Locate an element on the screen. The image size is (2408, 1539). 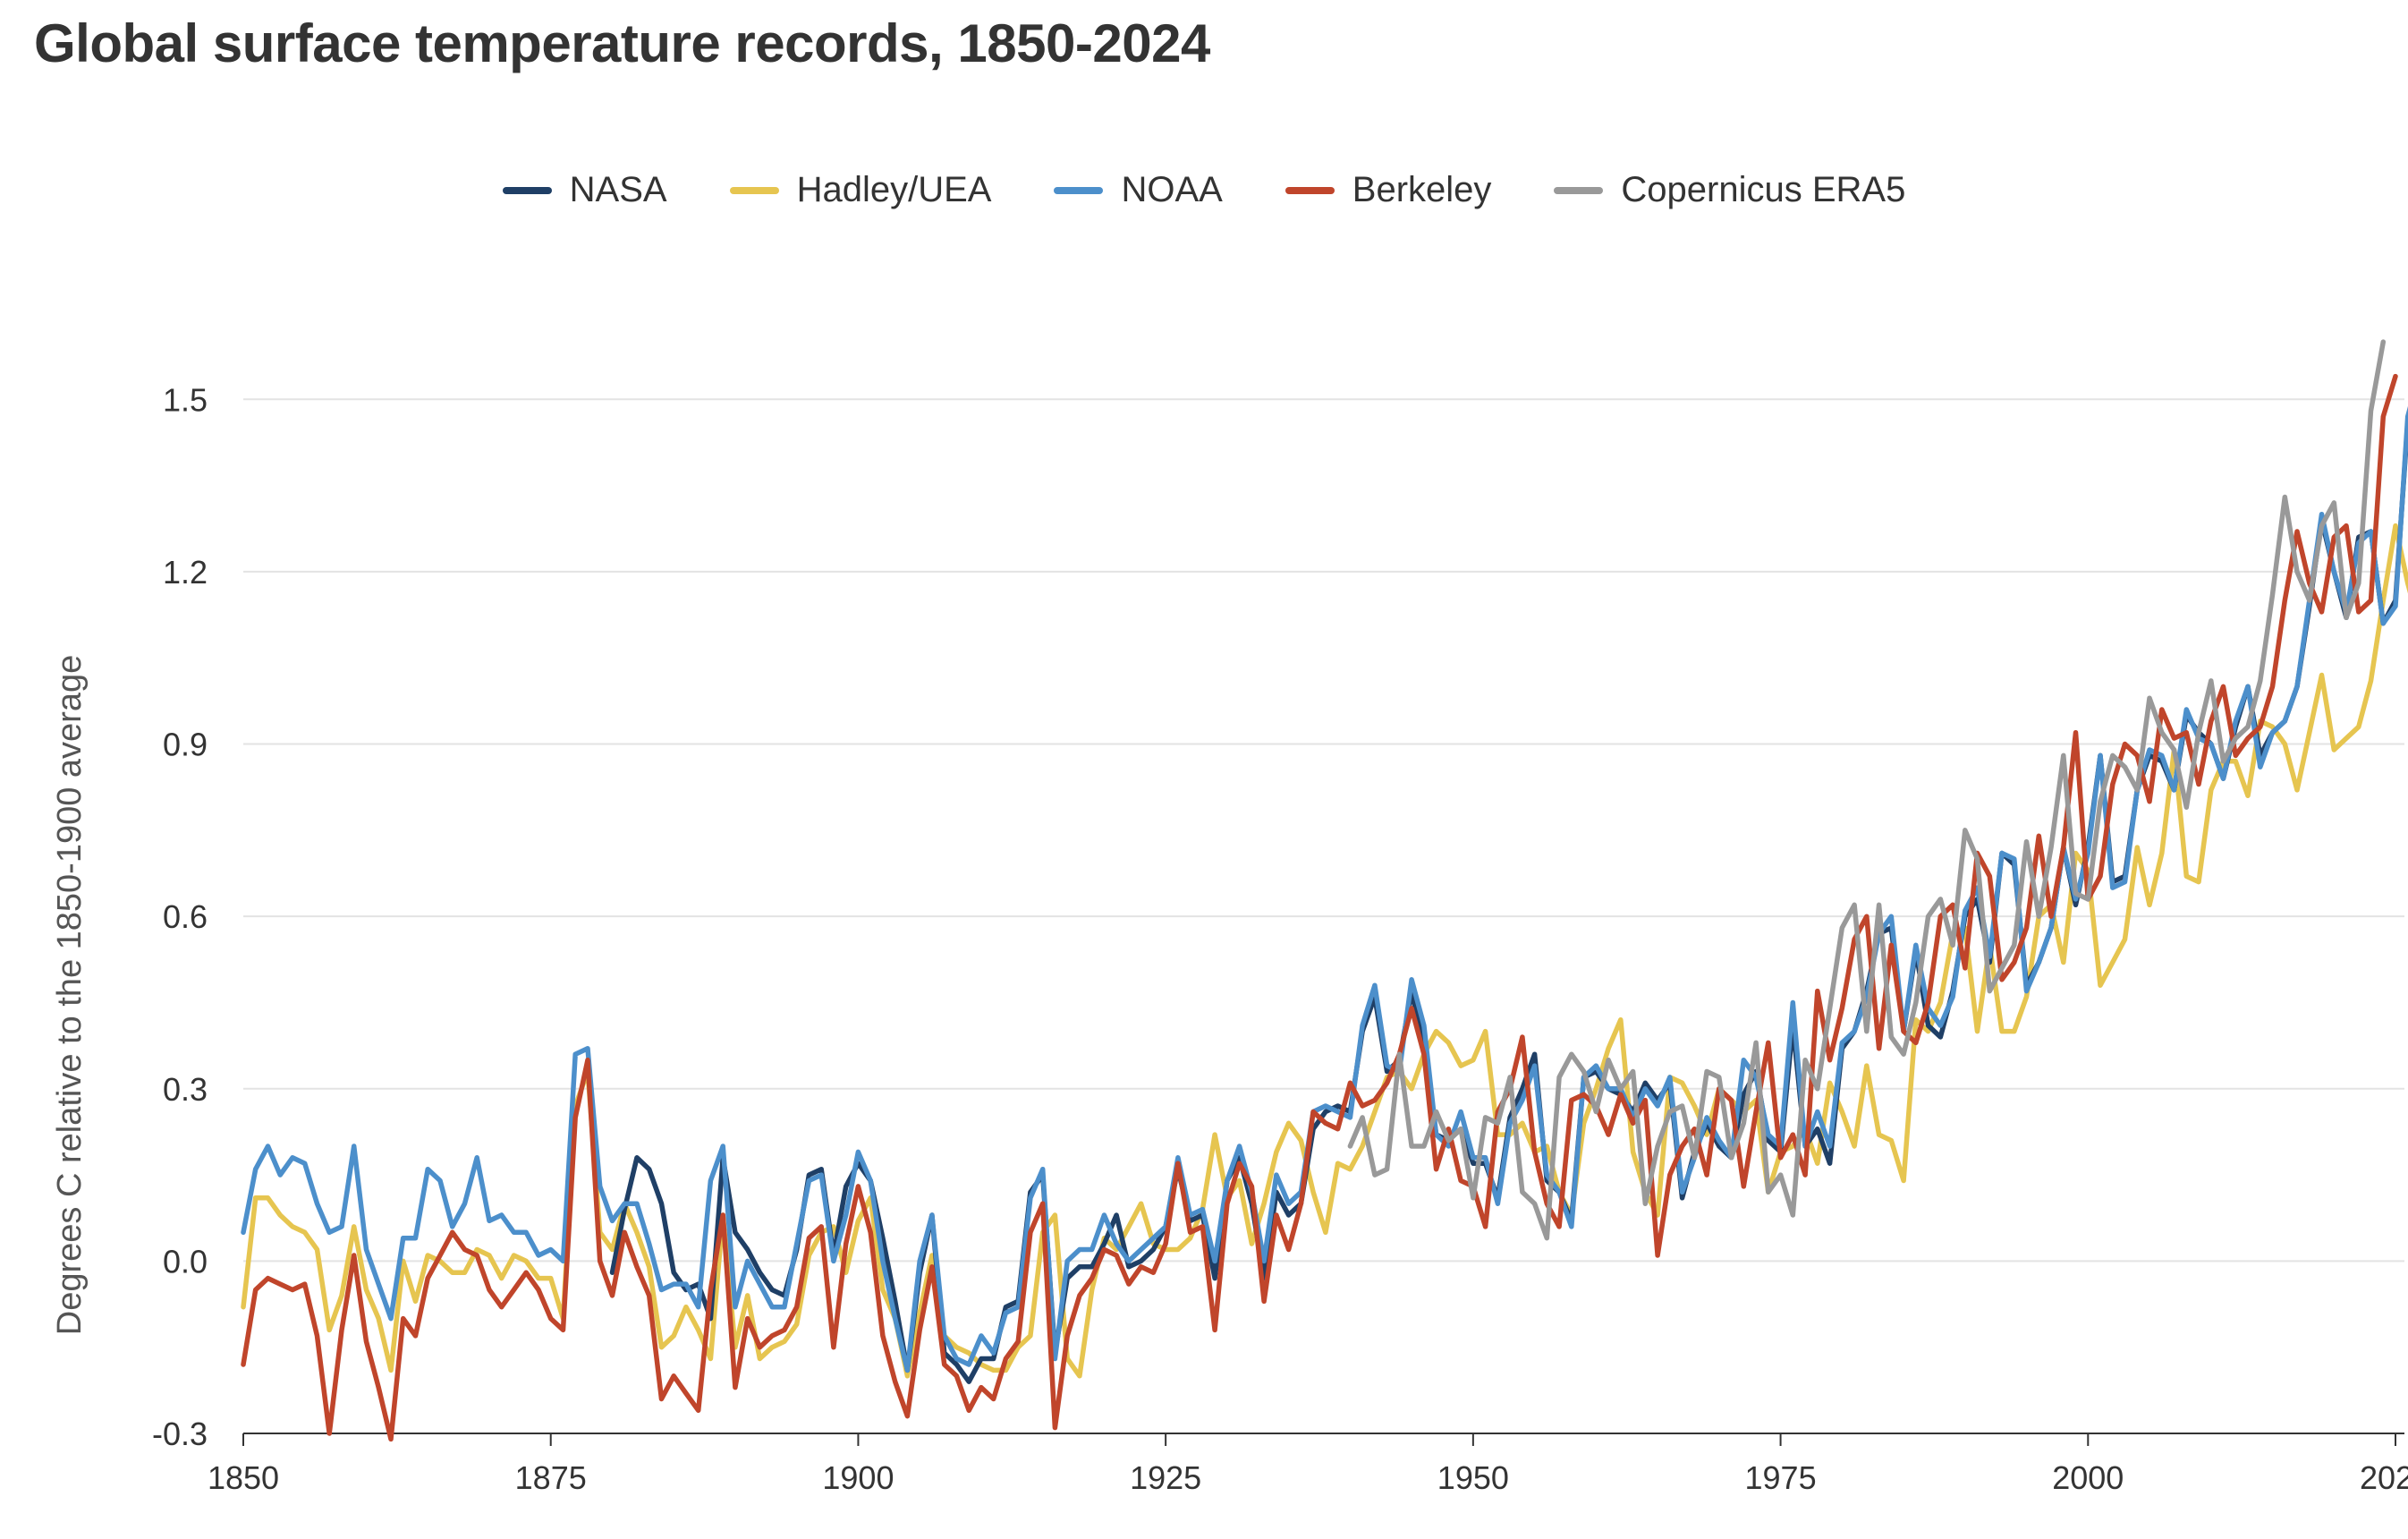
legend-item-berkeley: Berkeley is located at coordinates (1388, 190).